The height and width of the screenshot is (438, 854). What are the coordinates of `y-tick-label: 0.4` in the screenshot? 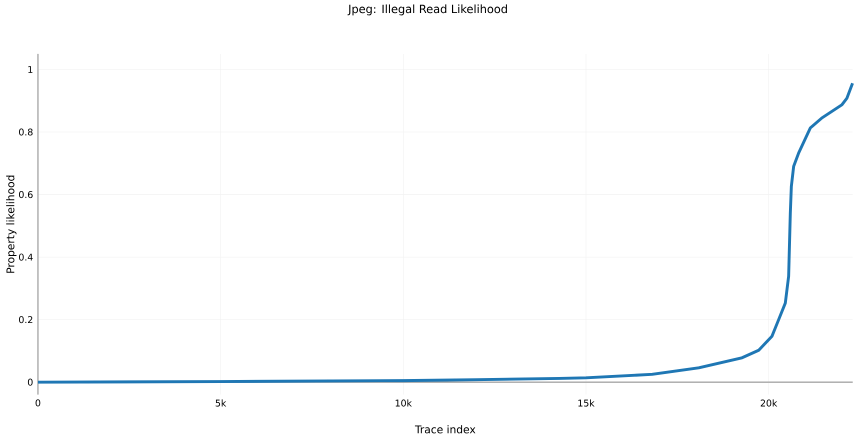 It's located at (26, 257).